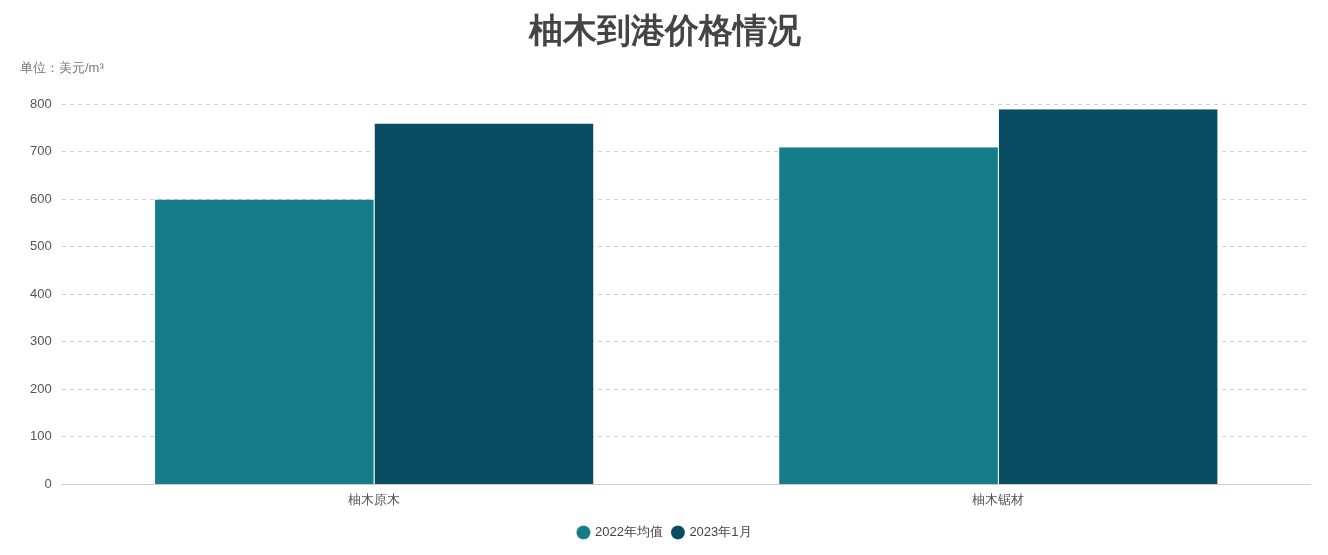 The image size is (1328, 555). I want to click on y-tick-label: 800, so click(40, 103).